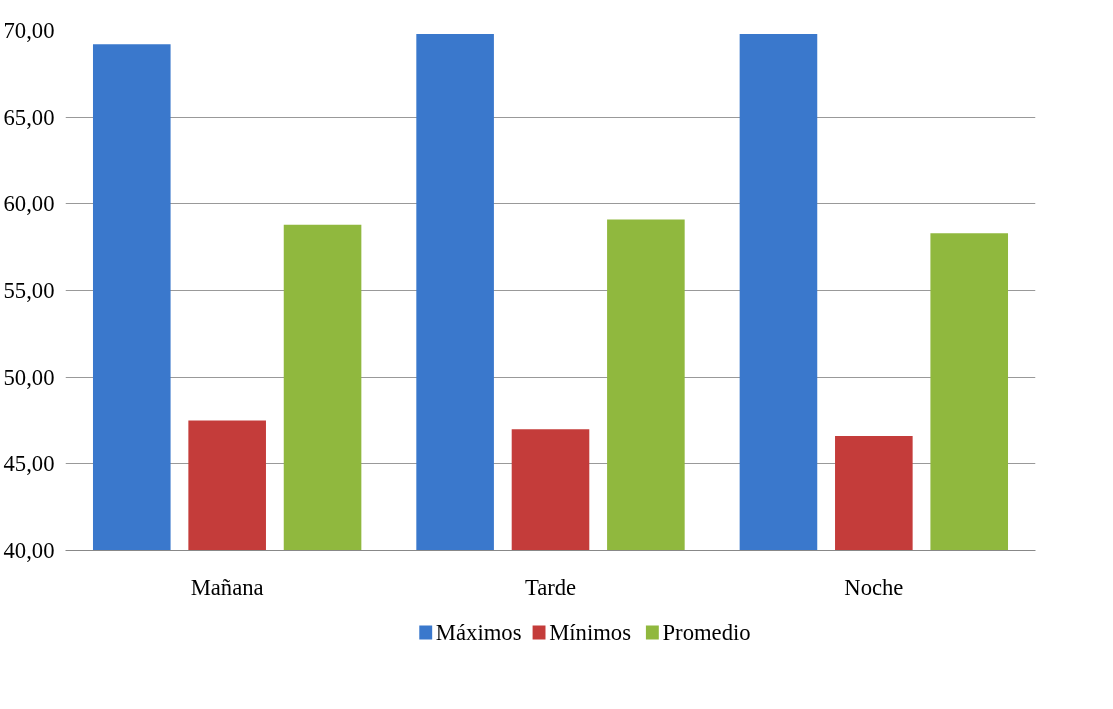 This screenshot has height=709, width=1113. What do you see at coordinates (29, 550) in the screenshot?
I see `y-tick-label: 40,00` at bounding box center [29, 550].